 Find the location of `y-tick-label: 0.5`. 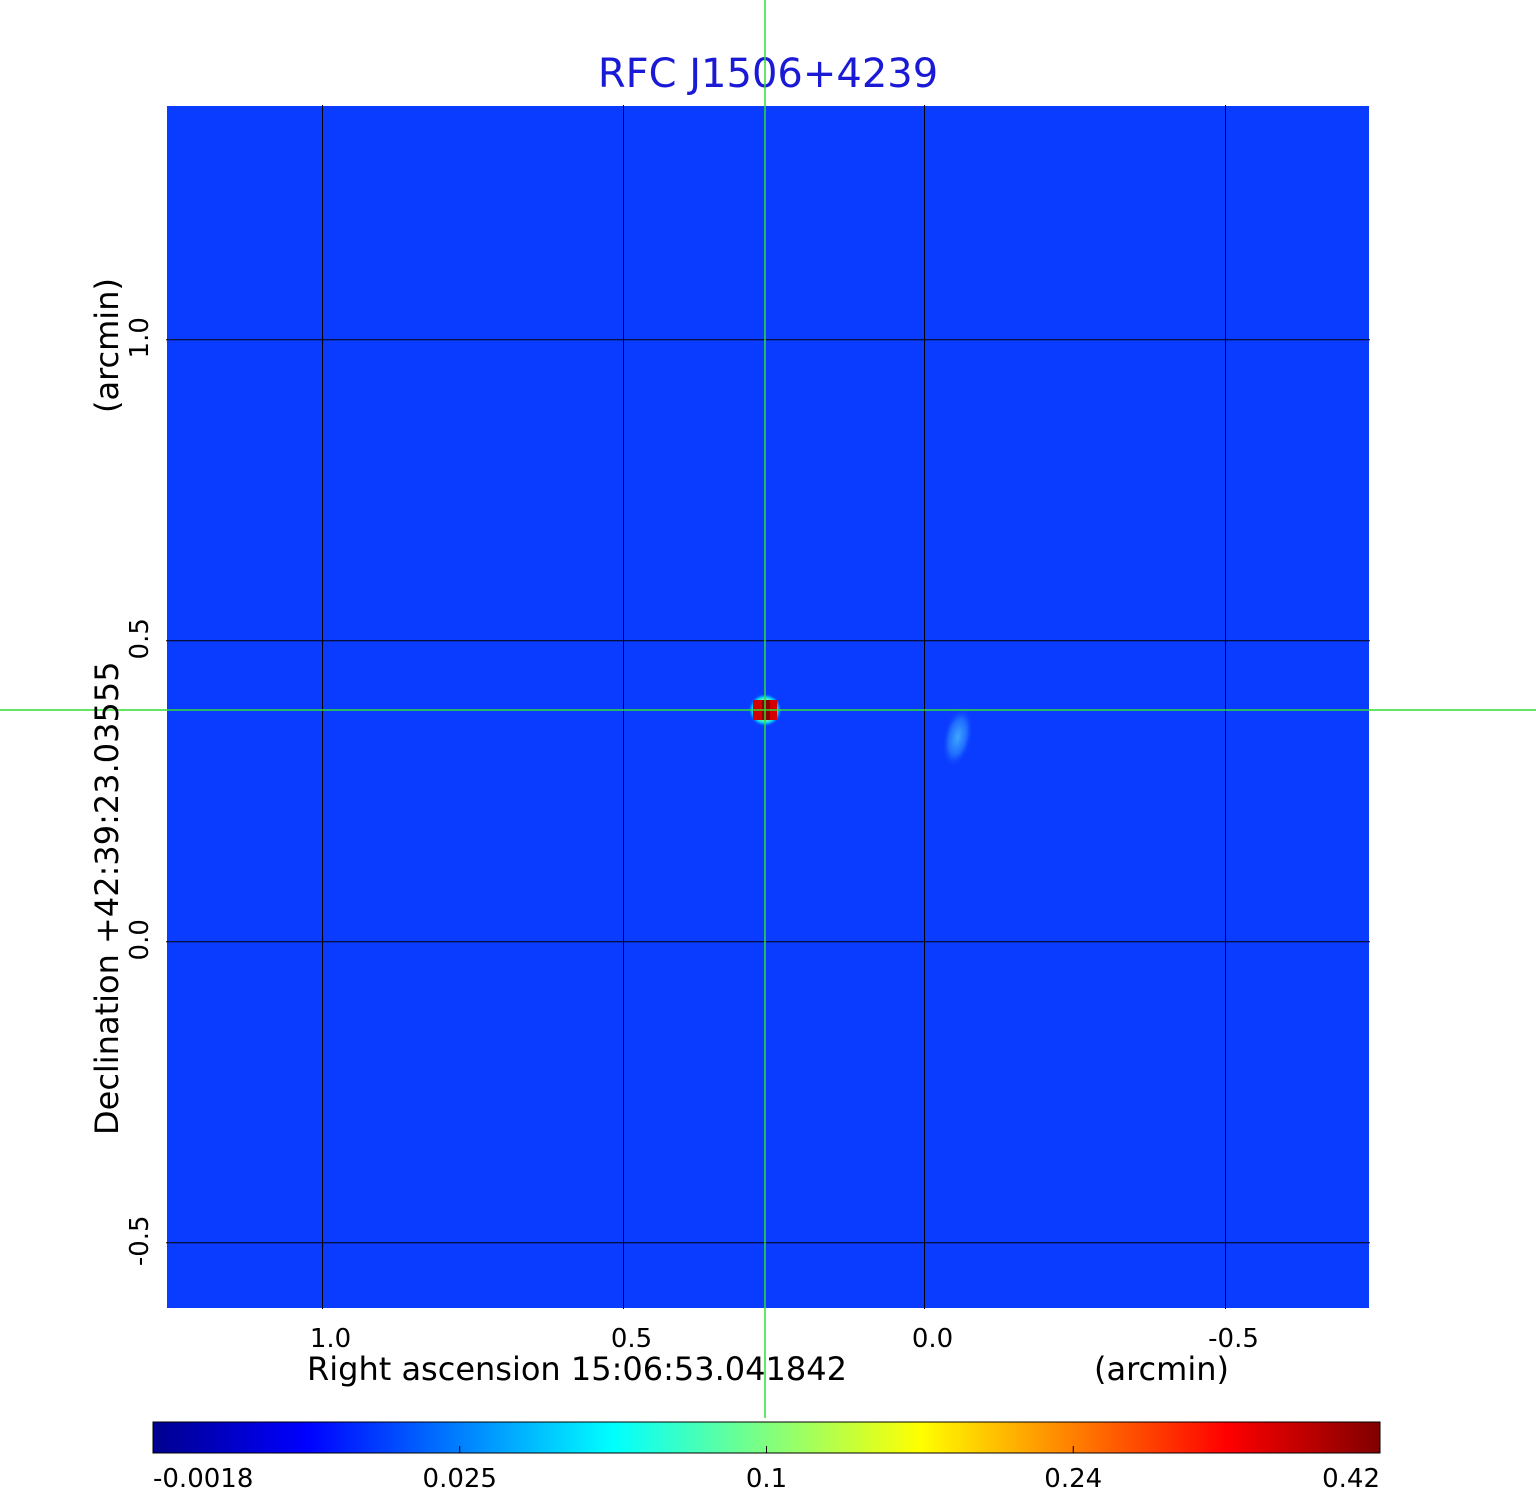

y-tick-label: 0.5 is located at coordinates (140, 638).